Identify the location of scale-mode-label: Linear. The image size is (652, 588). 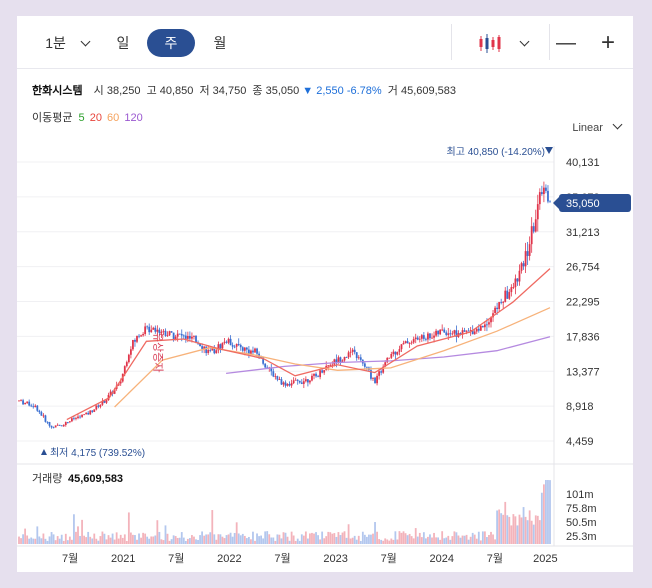
(587, 128).